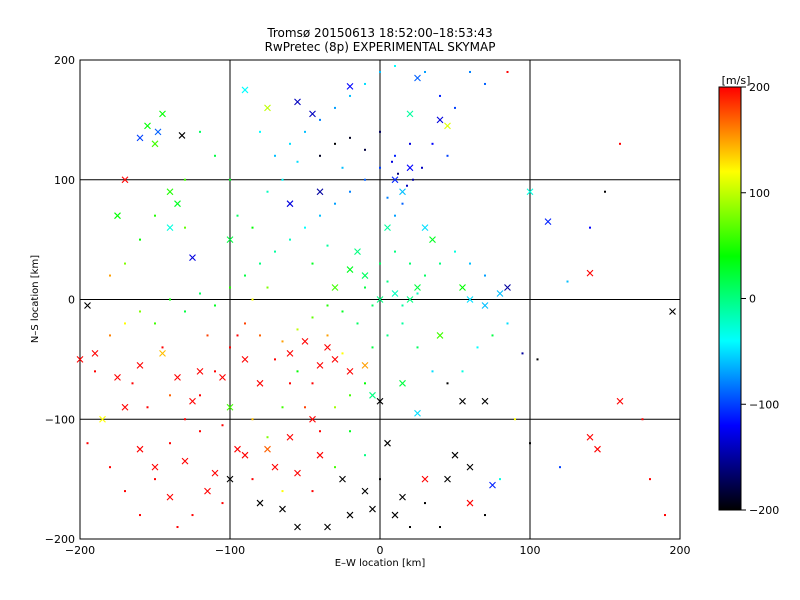 The image size is (800, 600). Describe the element at coordinates (60, 419) in the screenshot. I see `y-tick-label: −100` at that location.